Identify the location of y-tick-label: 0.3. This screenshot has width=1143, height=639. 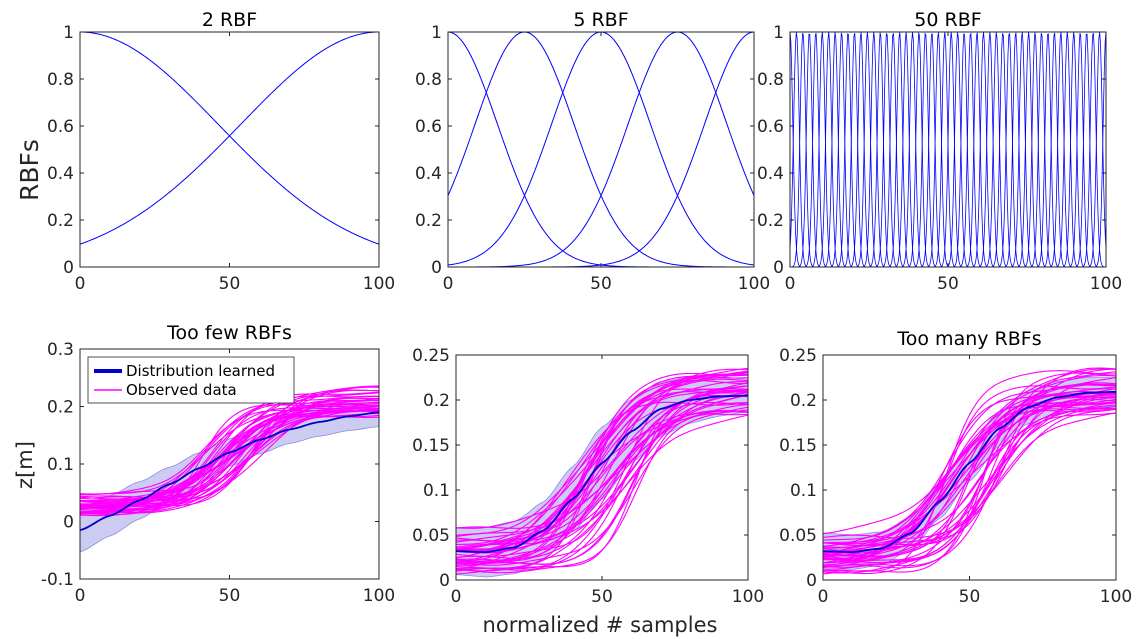
(60, 350).